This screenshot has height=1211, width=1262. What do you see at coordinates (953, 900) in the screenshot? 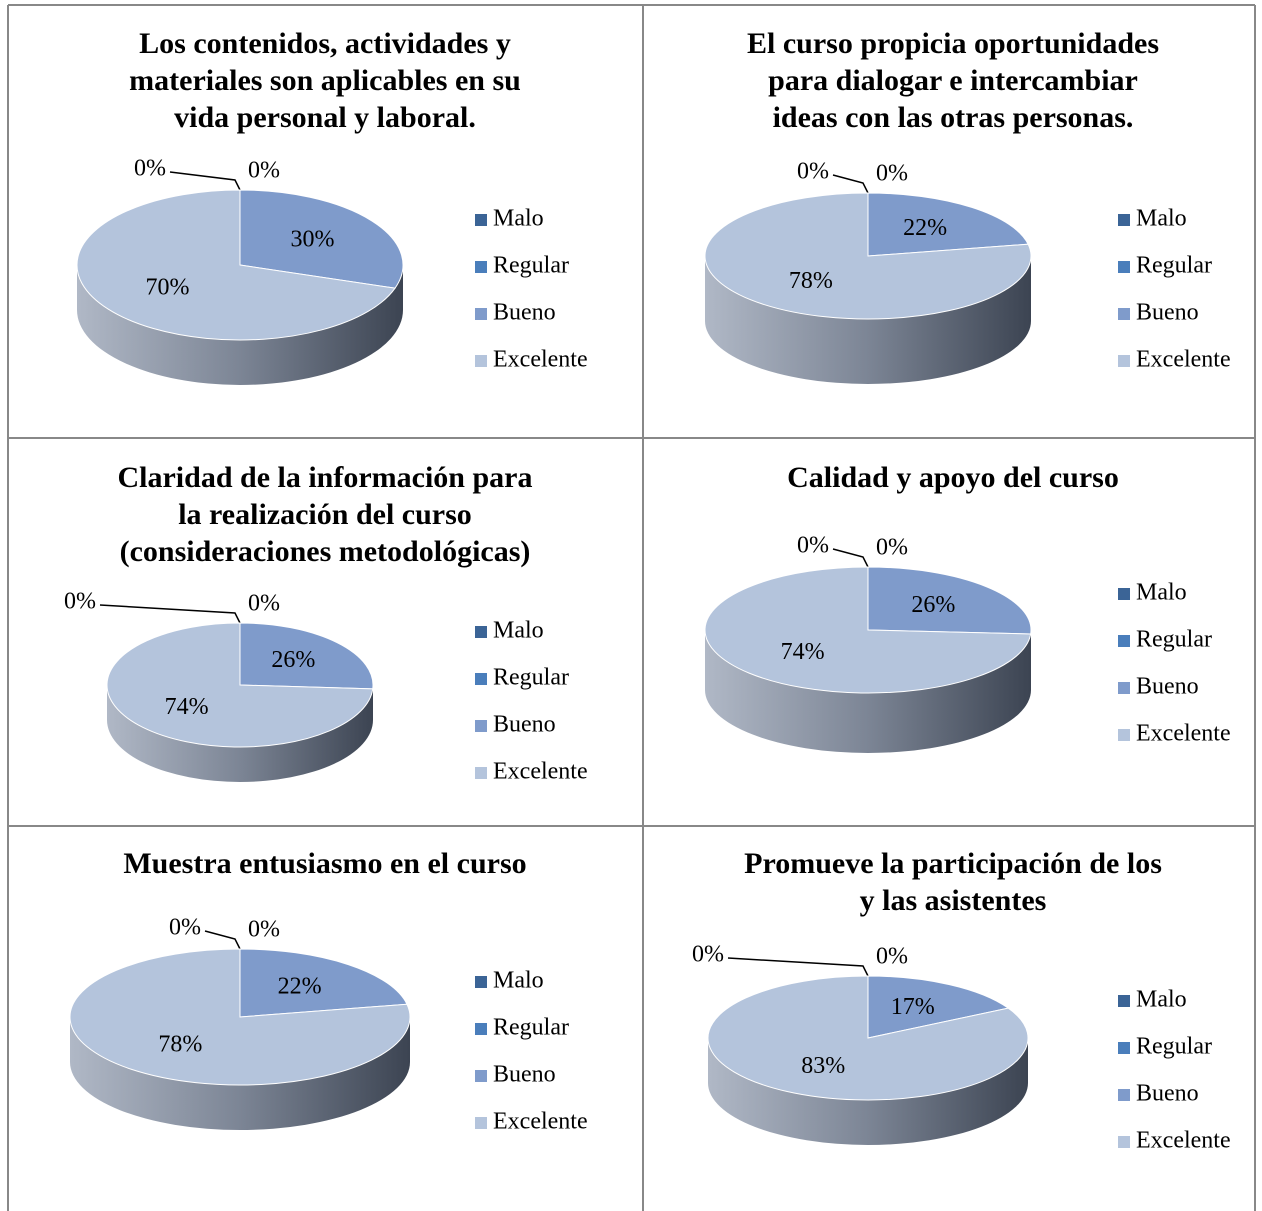
I see `chart-title: y las asistentes` at bounding box center [953, 900].